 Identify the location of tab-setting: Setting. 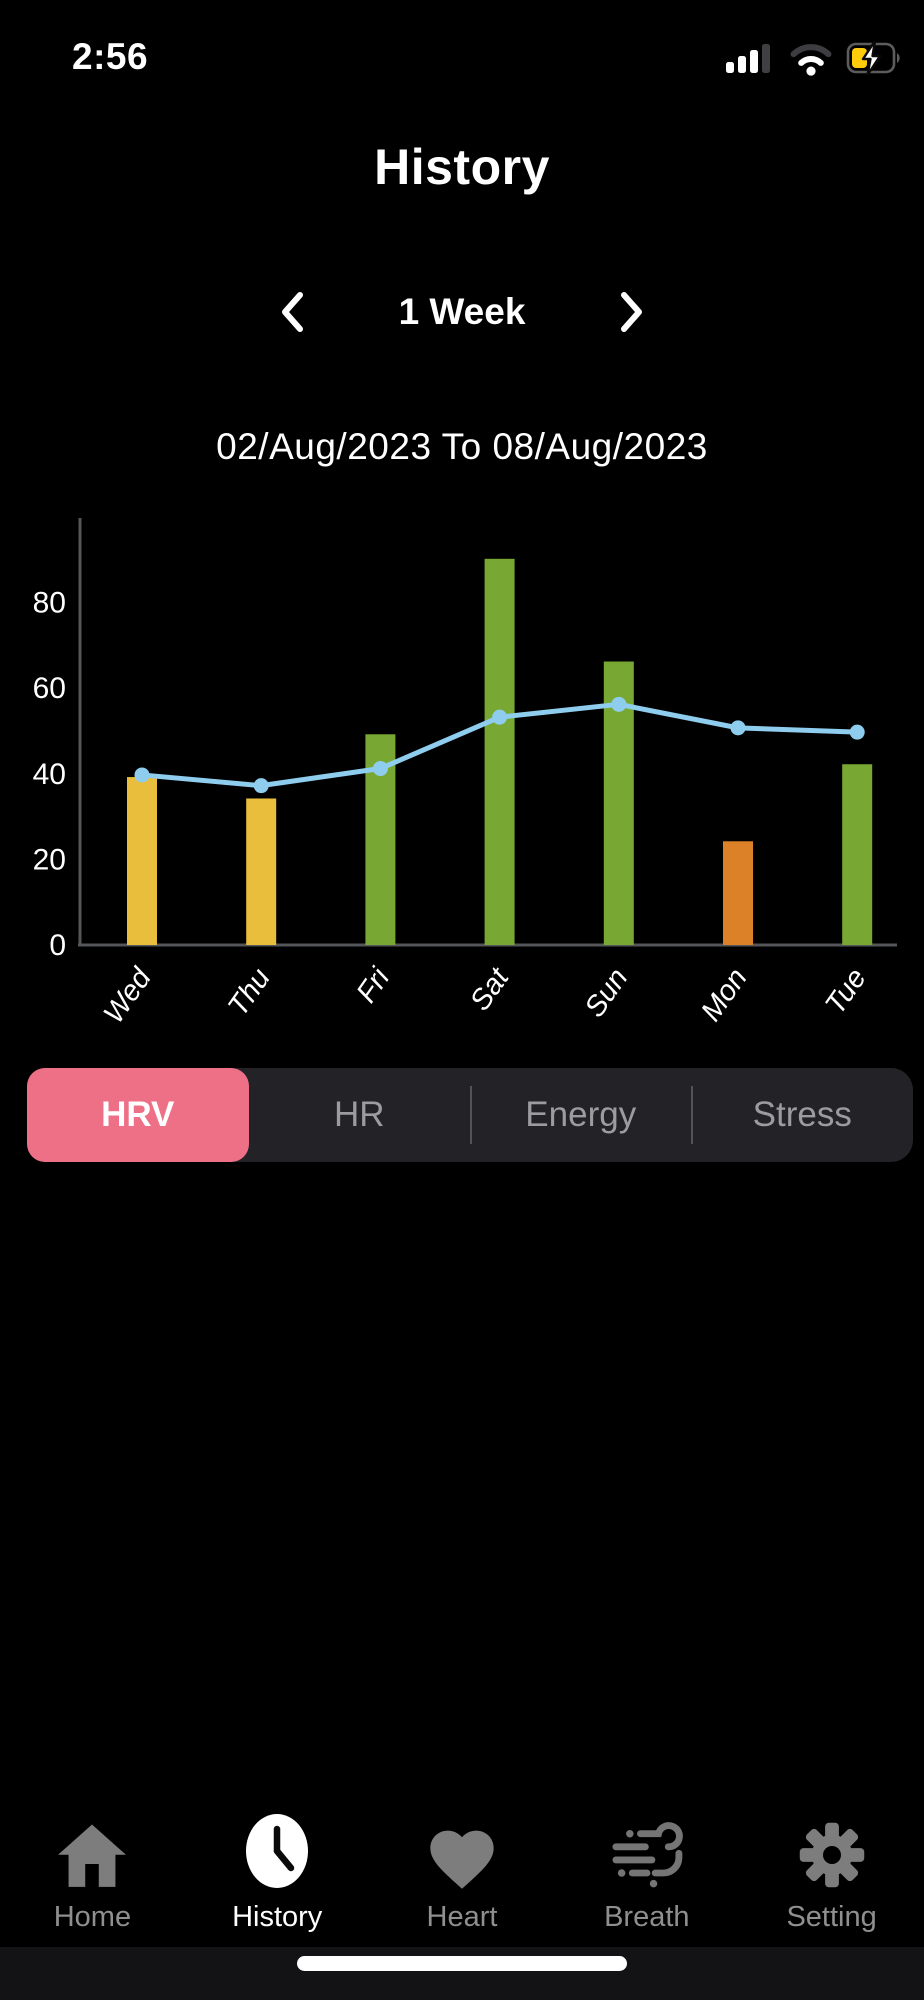
(831, 1874).